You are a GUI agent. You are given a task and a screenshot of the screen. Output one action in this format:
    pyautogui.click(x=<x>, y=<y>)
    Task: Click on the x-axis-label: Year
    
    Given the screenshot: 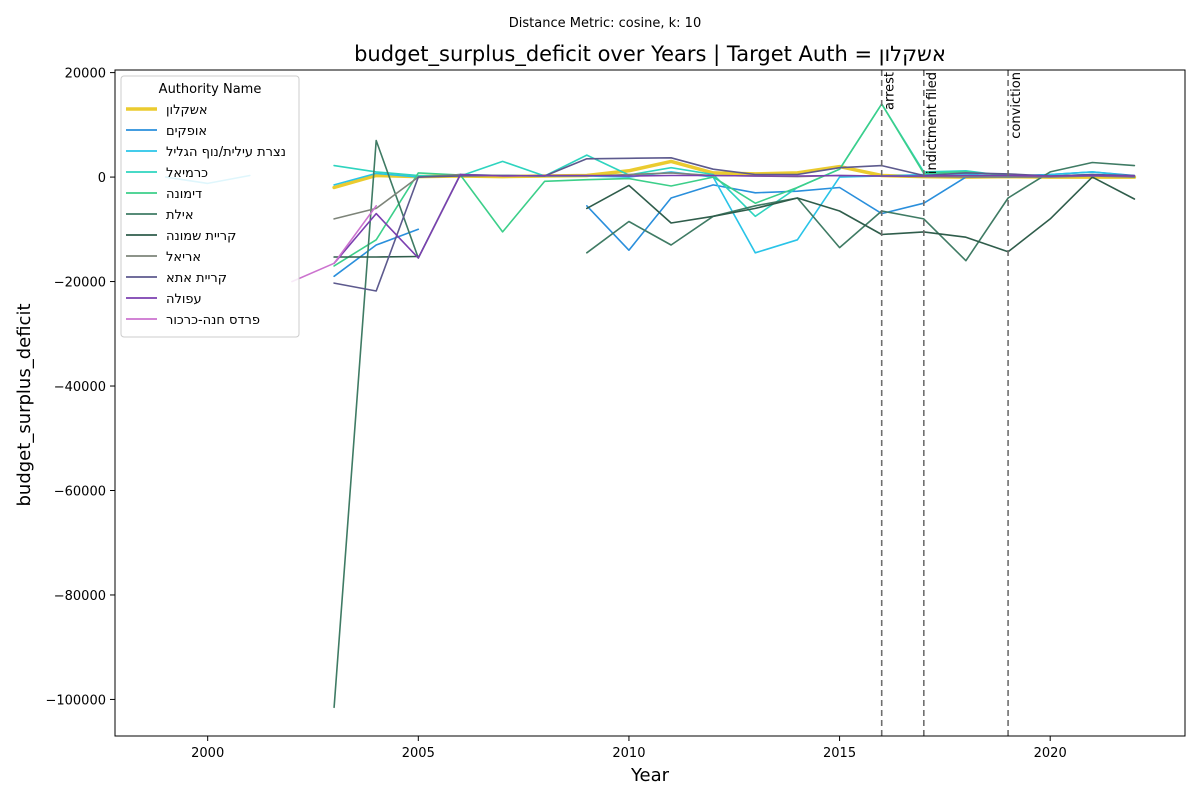 What is the action you would take?
    pyautogui.click(x=650, y=775)
    